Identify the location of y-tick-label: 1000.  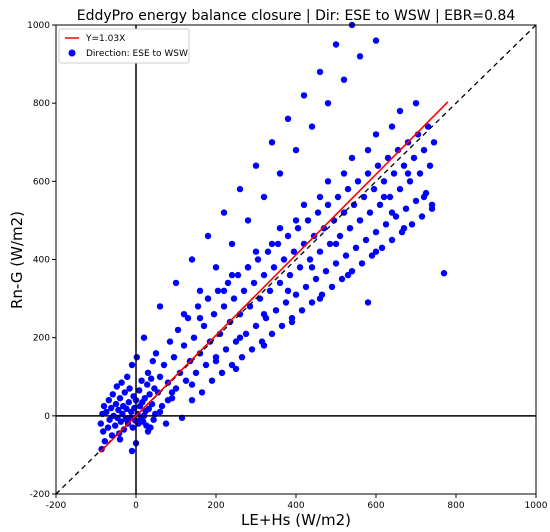
(38, 26).